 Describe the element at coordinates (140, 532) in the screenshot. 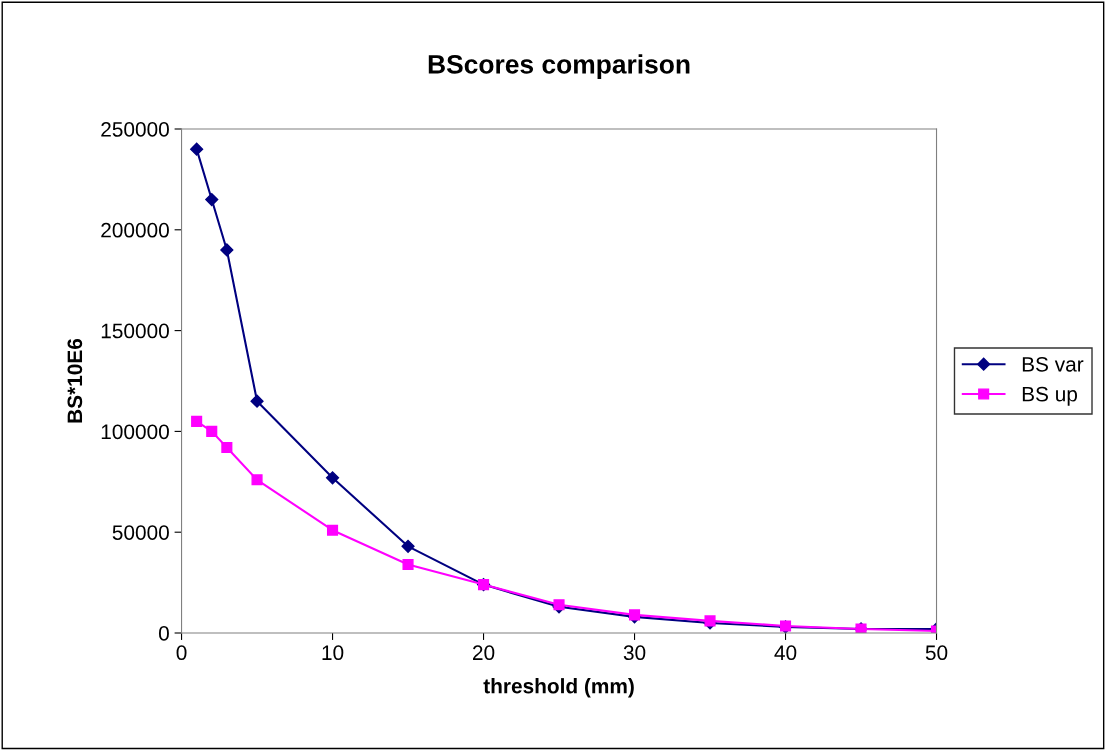

I see `y-tick-label: 50000` at that location.